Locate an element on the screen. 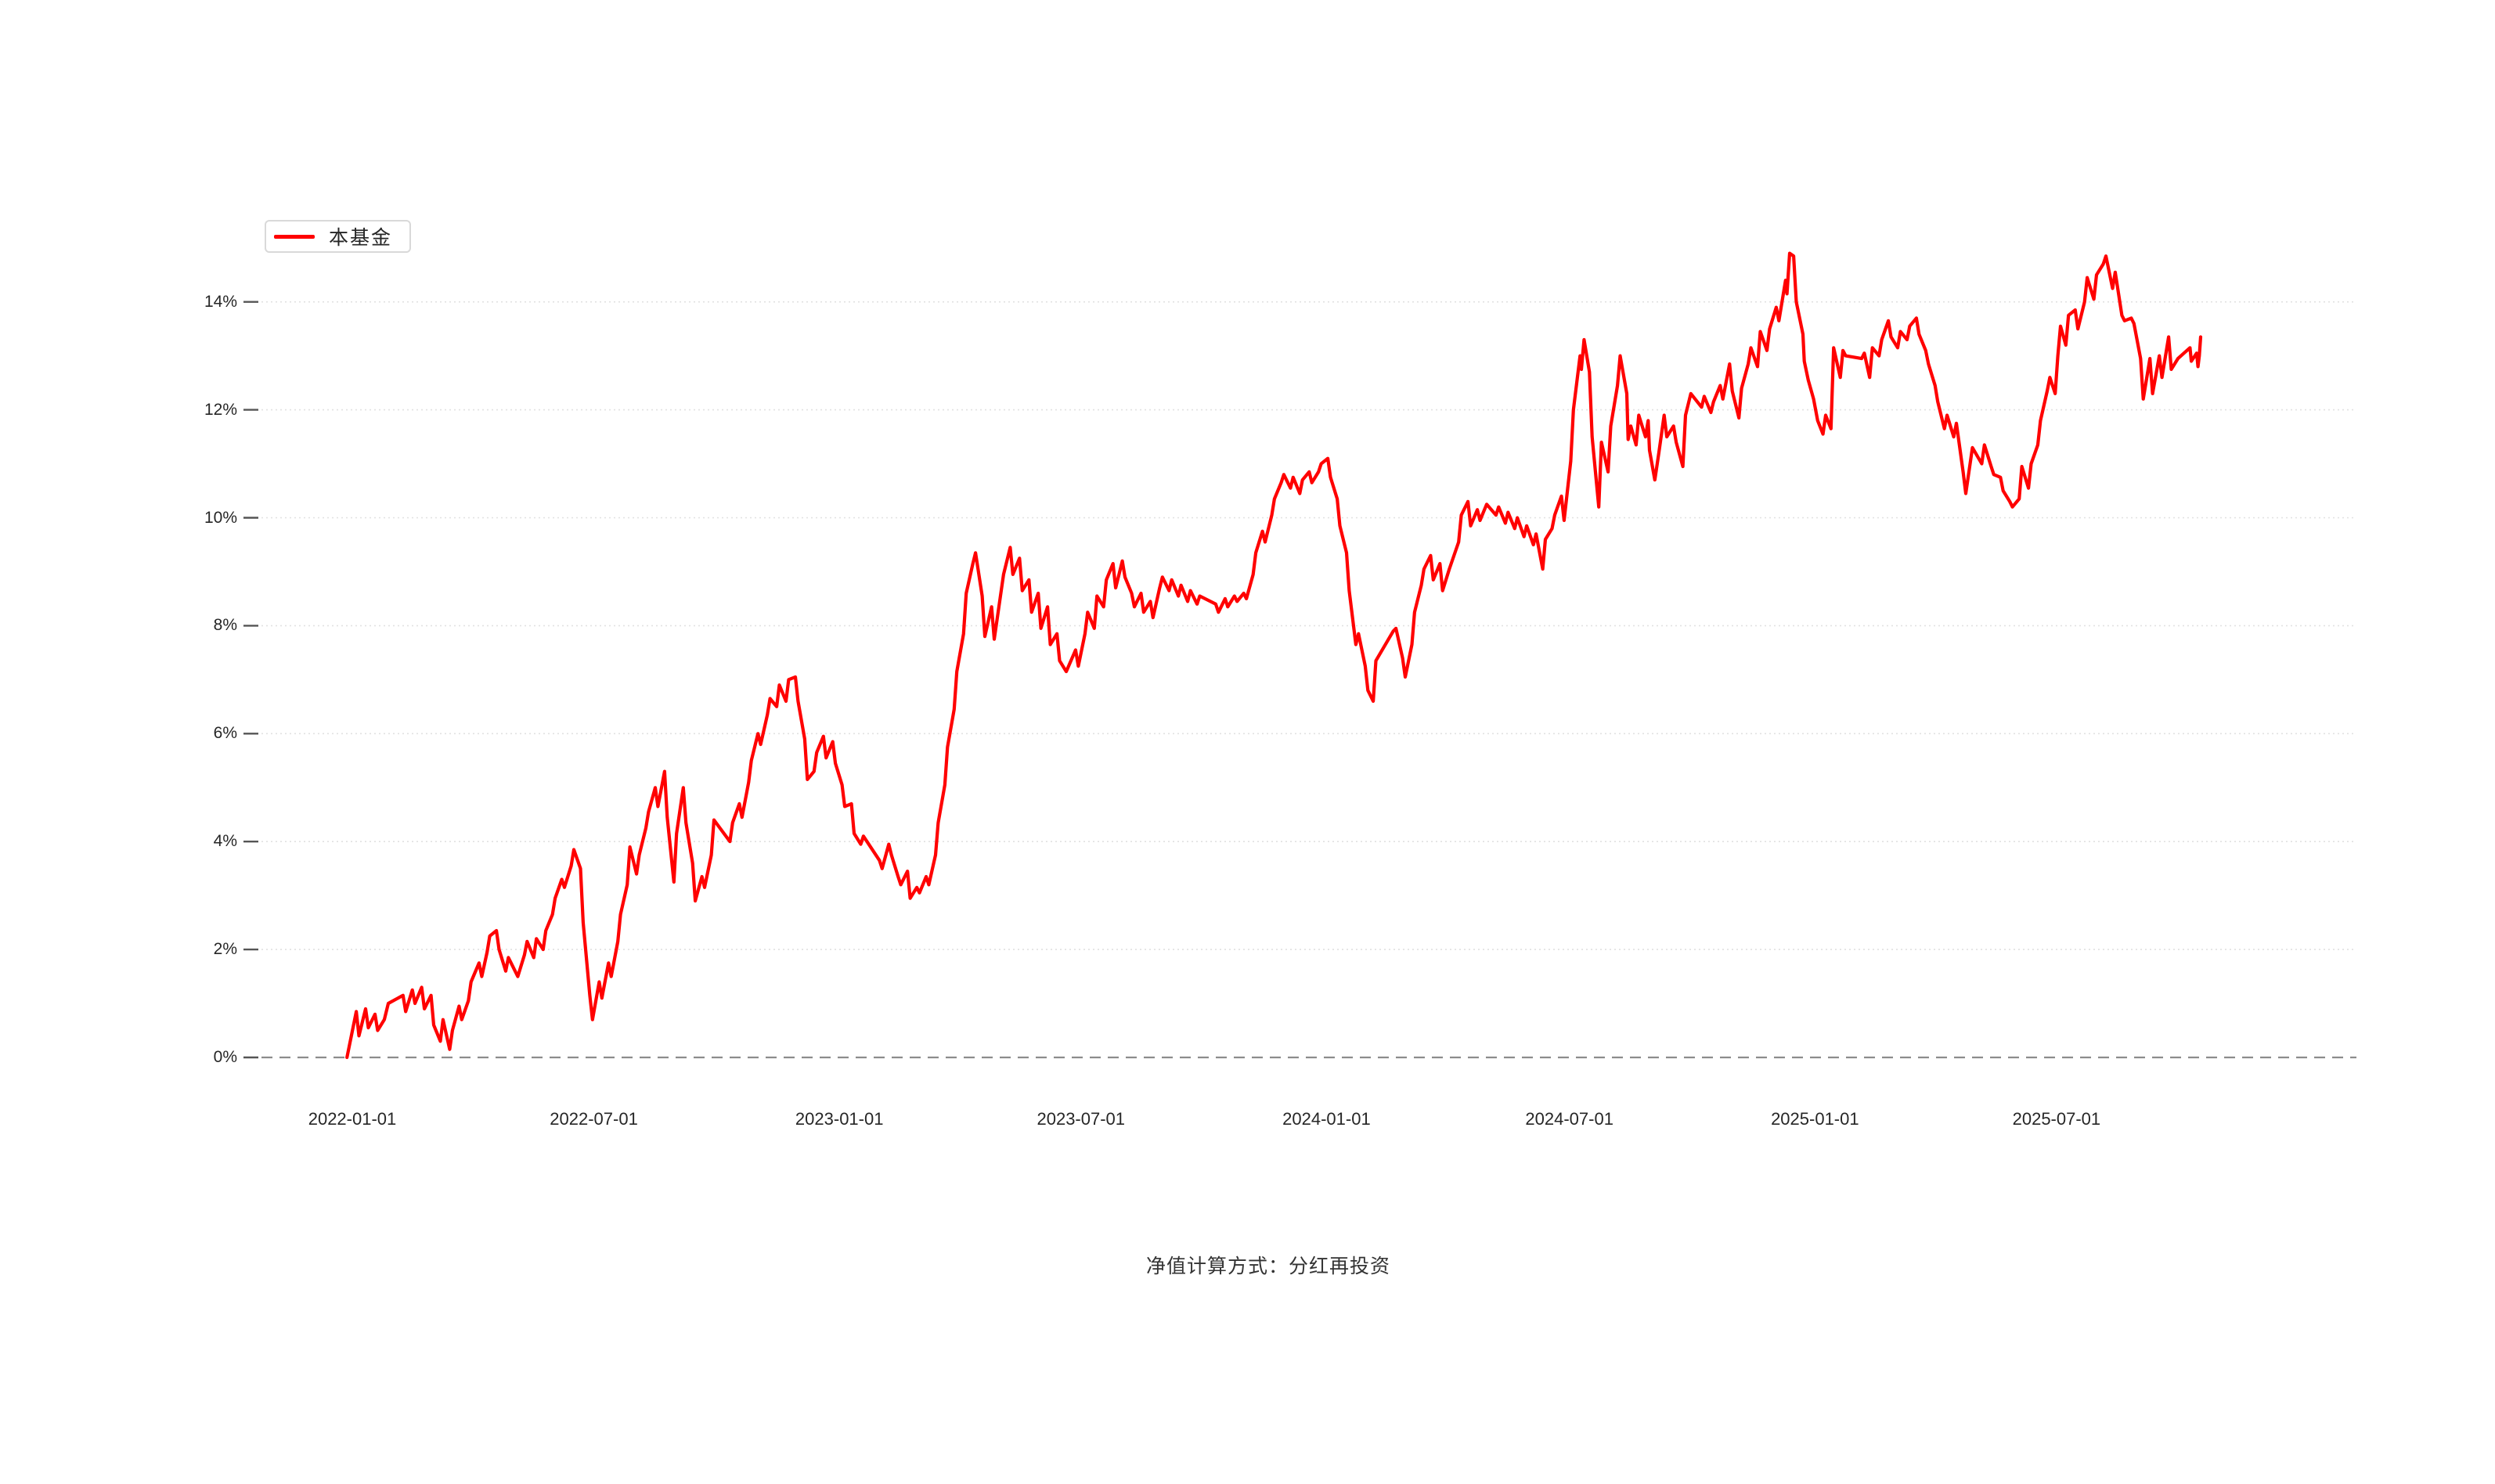 The image size is (2495, 1484). x-axis-label: 2024-01-01 is located at coordinates (1326, 1119).